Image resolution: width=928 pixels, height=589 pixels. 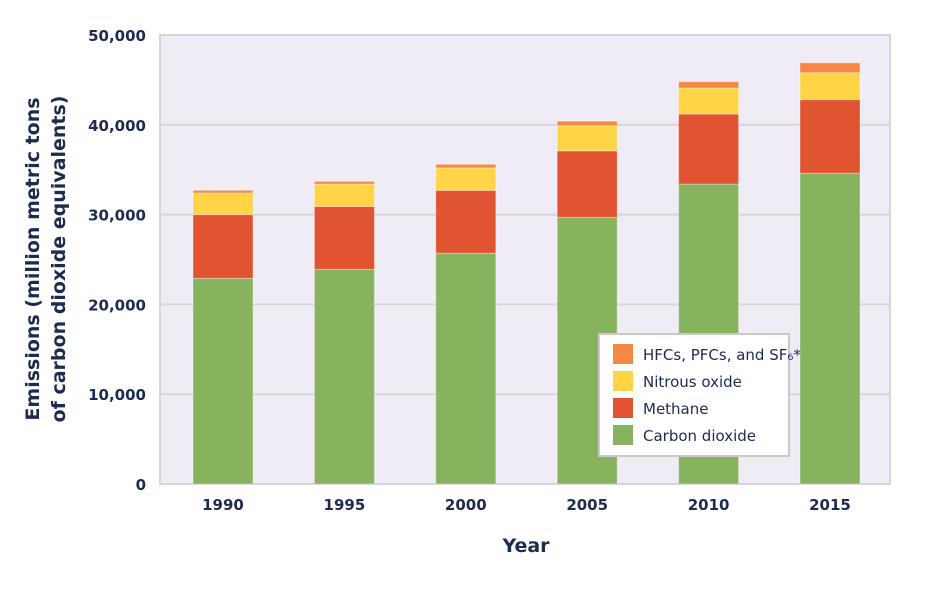 I want to click on x-axis-ticks: 1990 1995 2000 2005 2010 2015, so click(x=526, y=505).